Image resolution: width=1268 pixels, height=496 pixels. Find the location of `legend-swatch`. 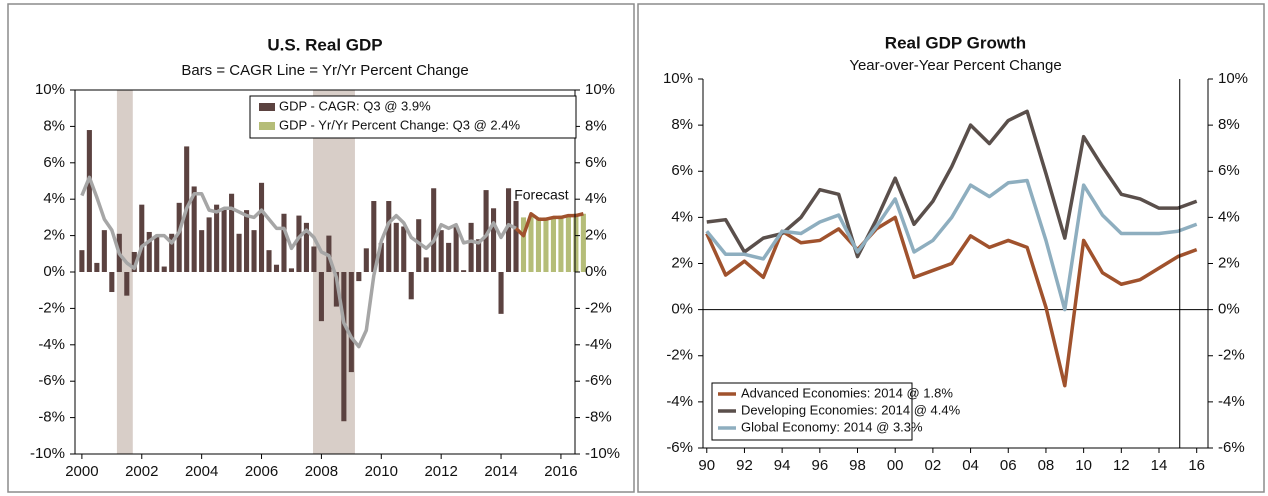

legend-swatch is located at coordinates (267, 107).